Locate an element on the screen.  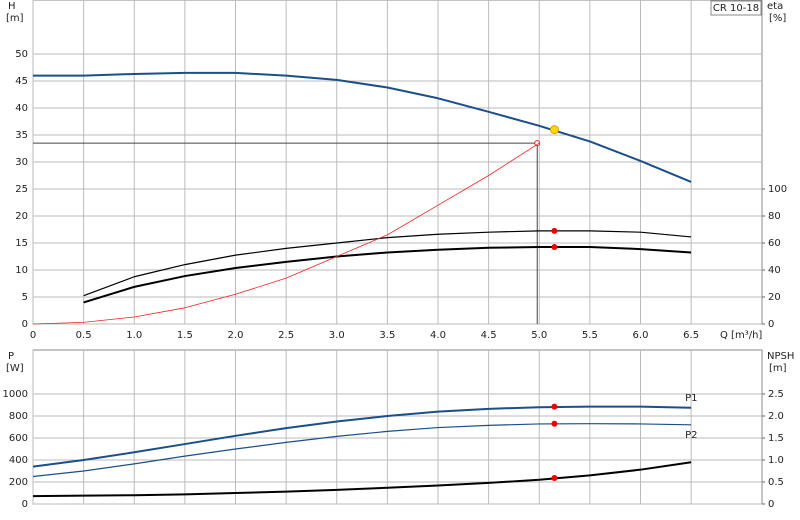
tag-box is located at coordinates (736, 8).